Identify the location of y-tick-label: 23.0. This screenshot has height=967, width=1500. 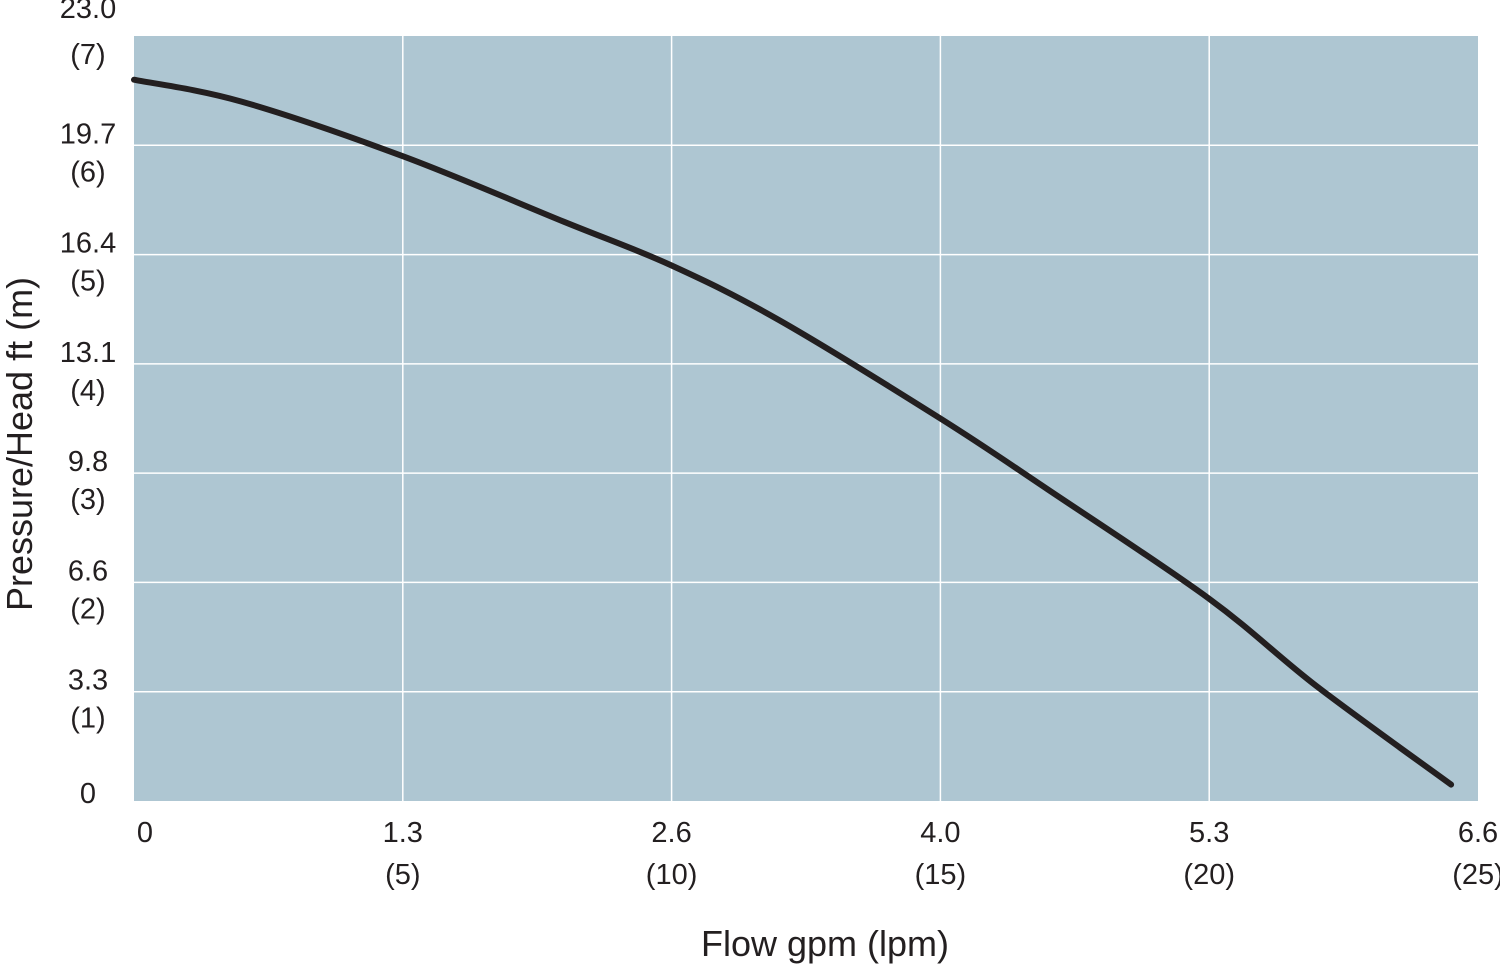
(88, 12).